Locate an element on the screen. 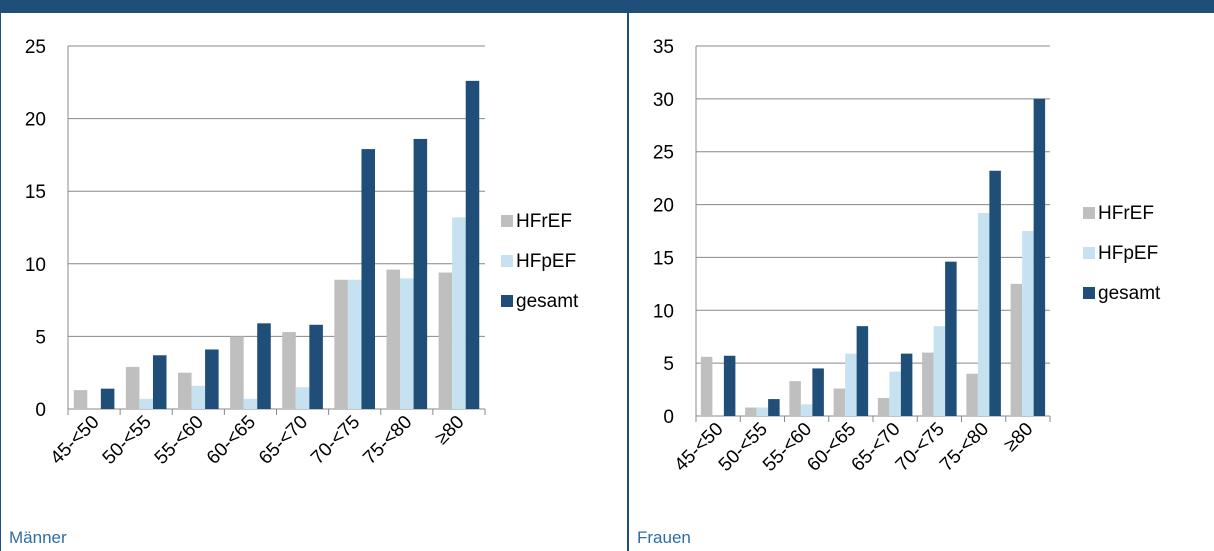  header-bar is located at coordinates (607, 6).